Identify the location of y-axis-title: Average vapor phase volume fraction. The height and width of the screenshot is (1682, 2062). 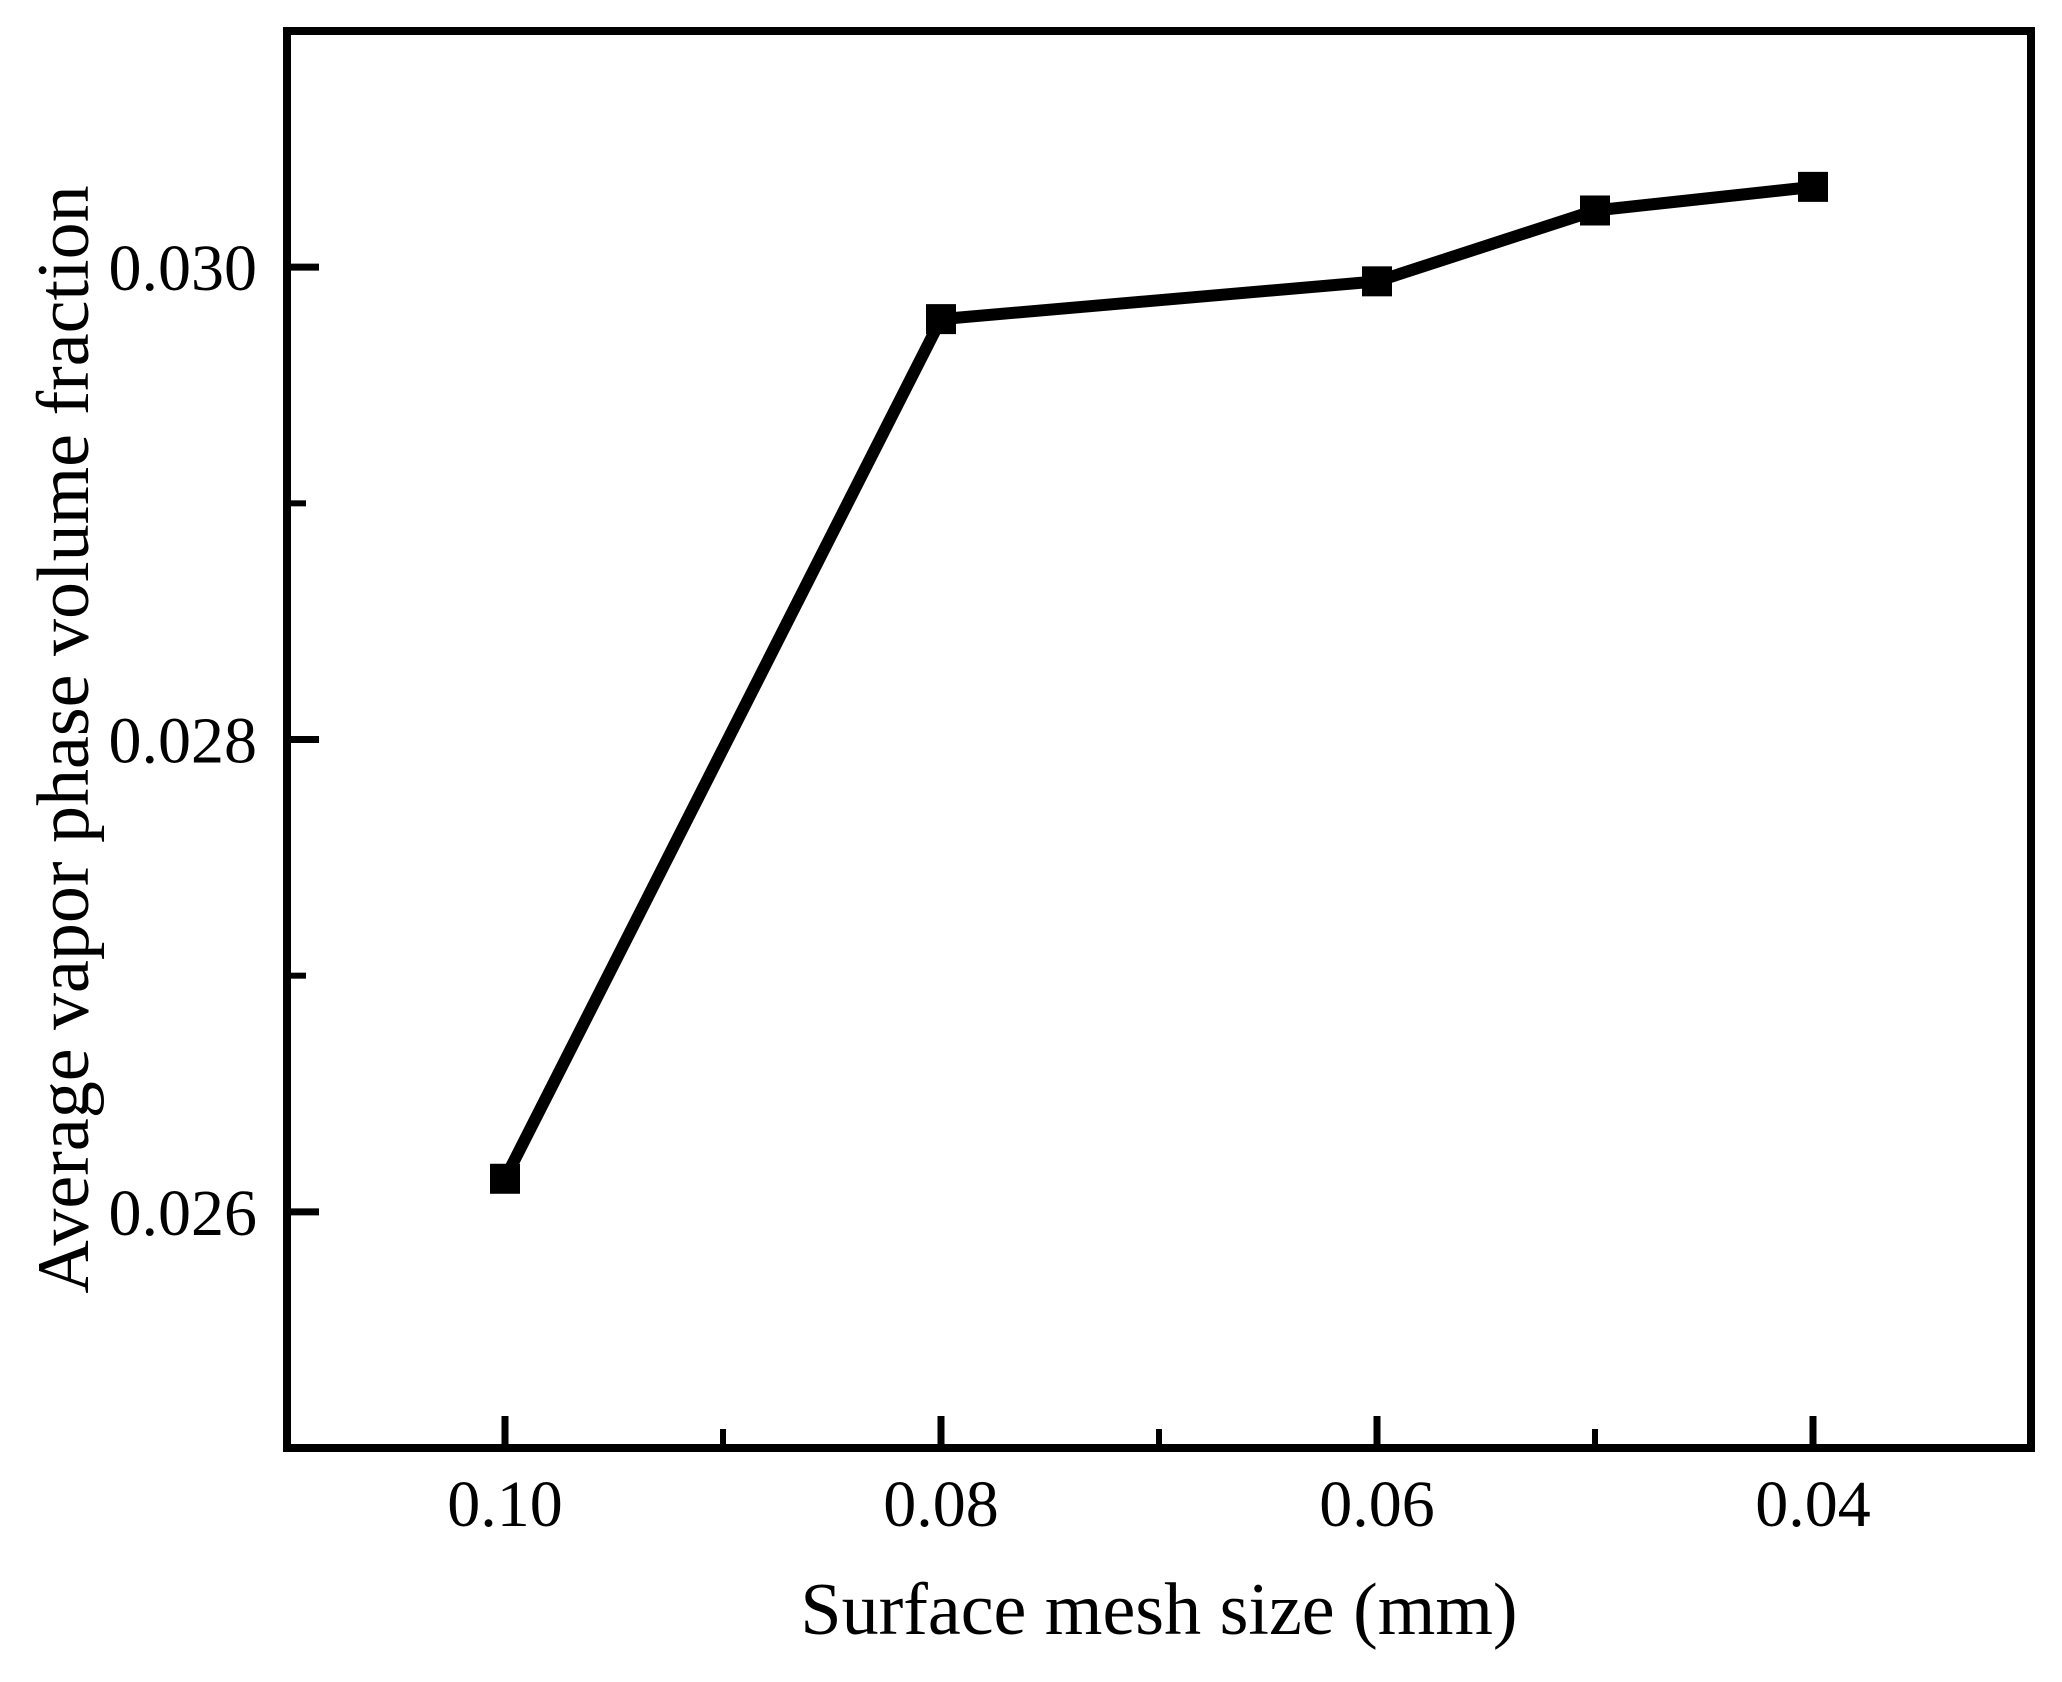
(64, 739).